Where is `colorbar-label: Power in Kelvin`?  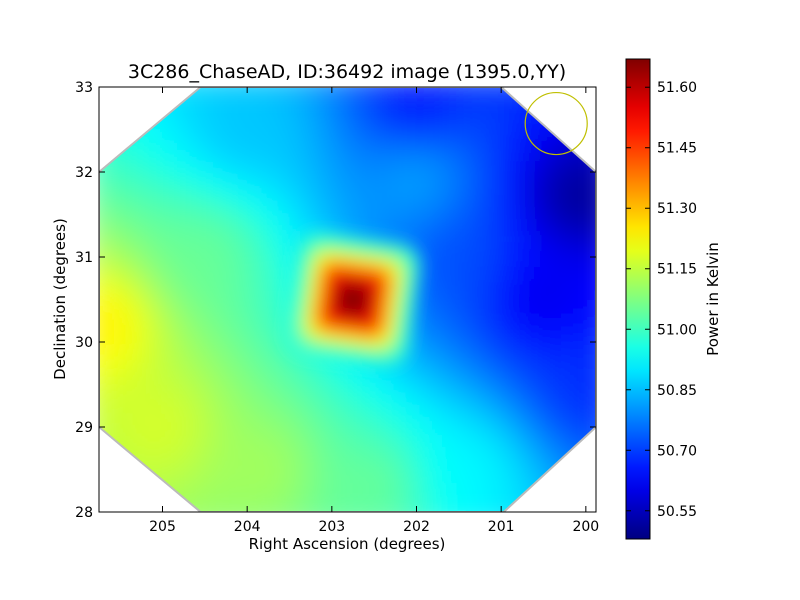 colorbar-label: Power in Kelvin is located at coordinates (713, 299).